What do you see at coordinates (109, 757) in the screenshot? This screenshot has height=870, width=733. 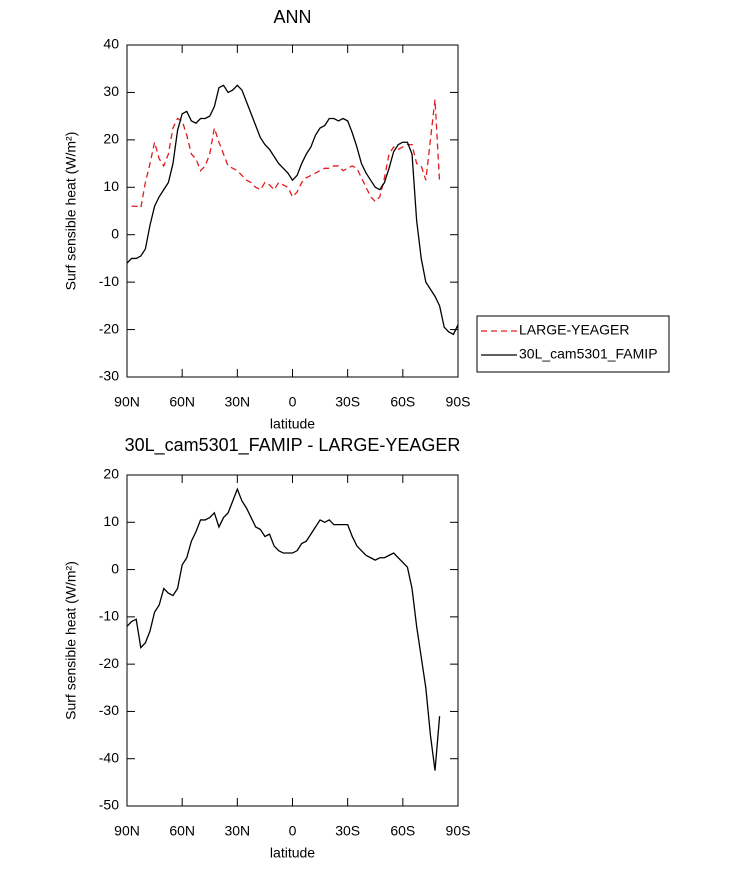 I see `y-tick-label: -40` at bounding box center [109, 757].